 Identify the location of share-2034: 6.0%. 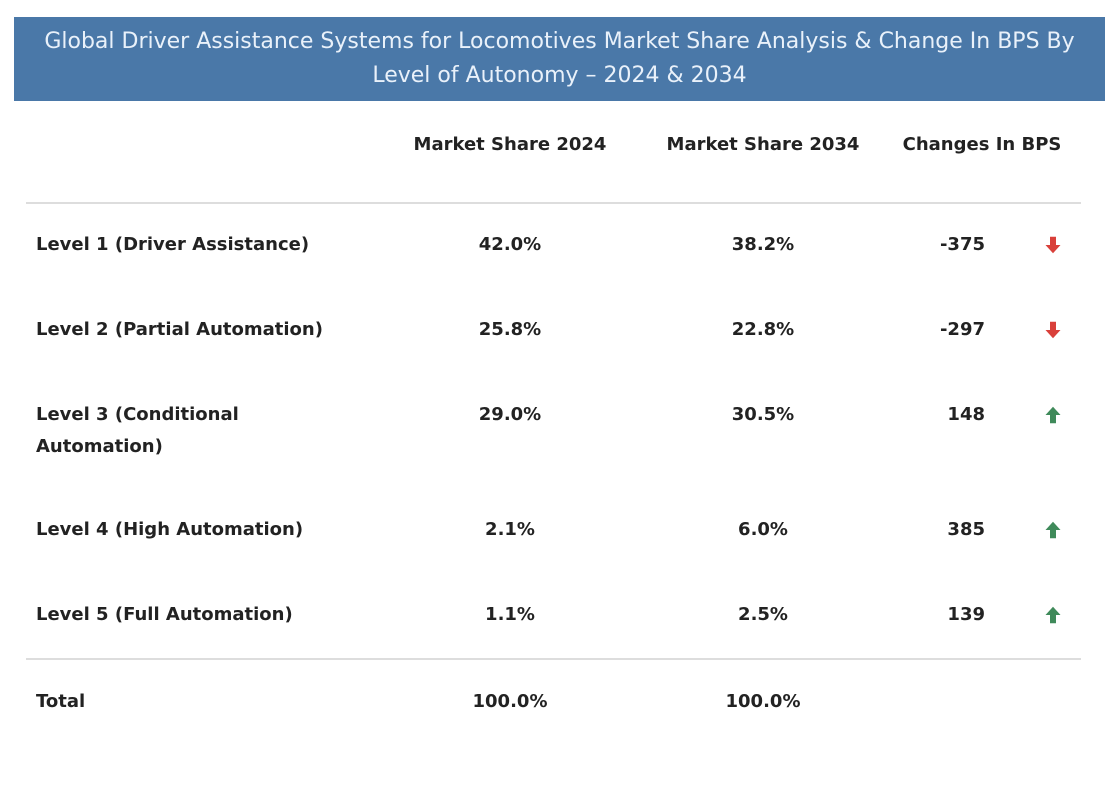
(763, 529).